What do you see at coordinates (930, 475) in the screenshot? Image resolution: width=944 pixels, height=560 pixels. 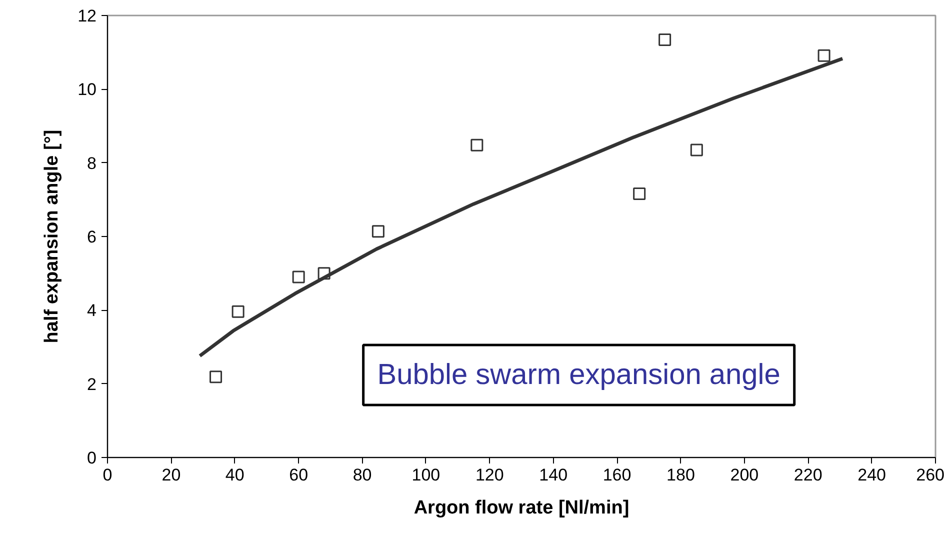 I see `x-tick-label: 260` at bounding box center [930, 475].